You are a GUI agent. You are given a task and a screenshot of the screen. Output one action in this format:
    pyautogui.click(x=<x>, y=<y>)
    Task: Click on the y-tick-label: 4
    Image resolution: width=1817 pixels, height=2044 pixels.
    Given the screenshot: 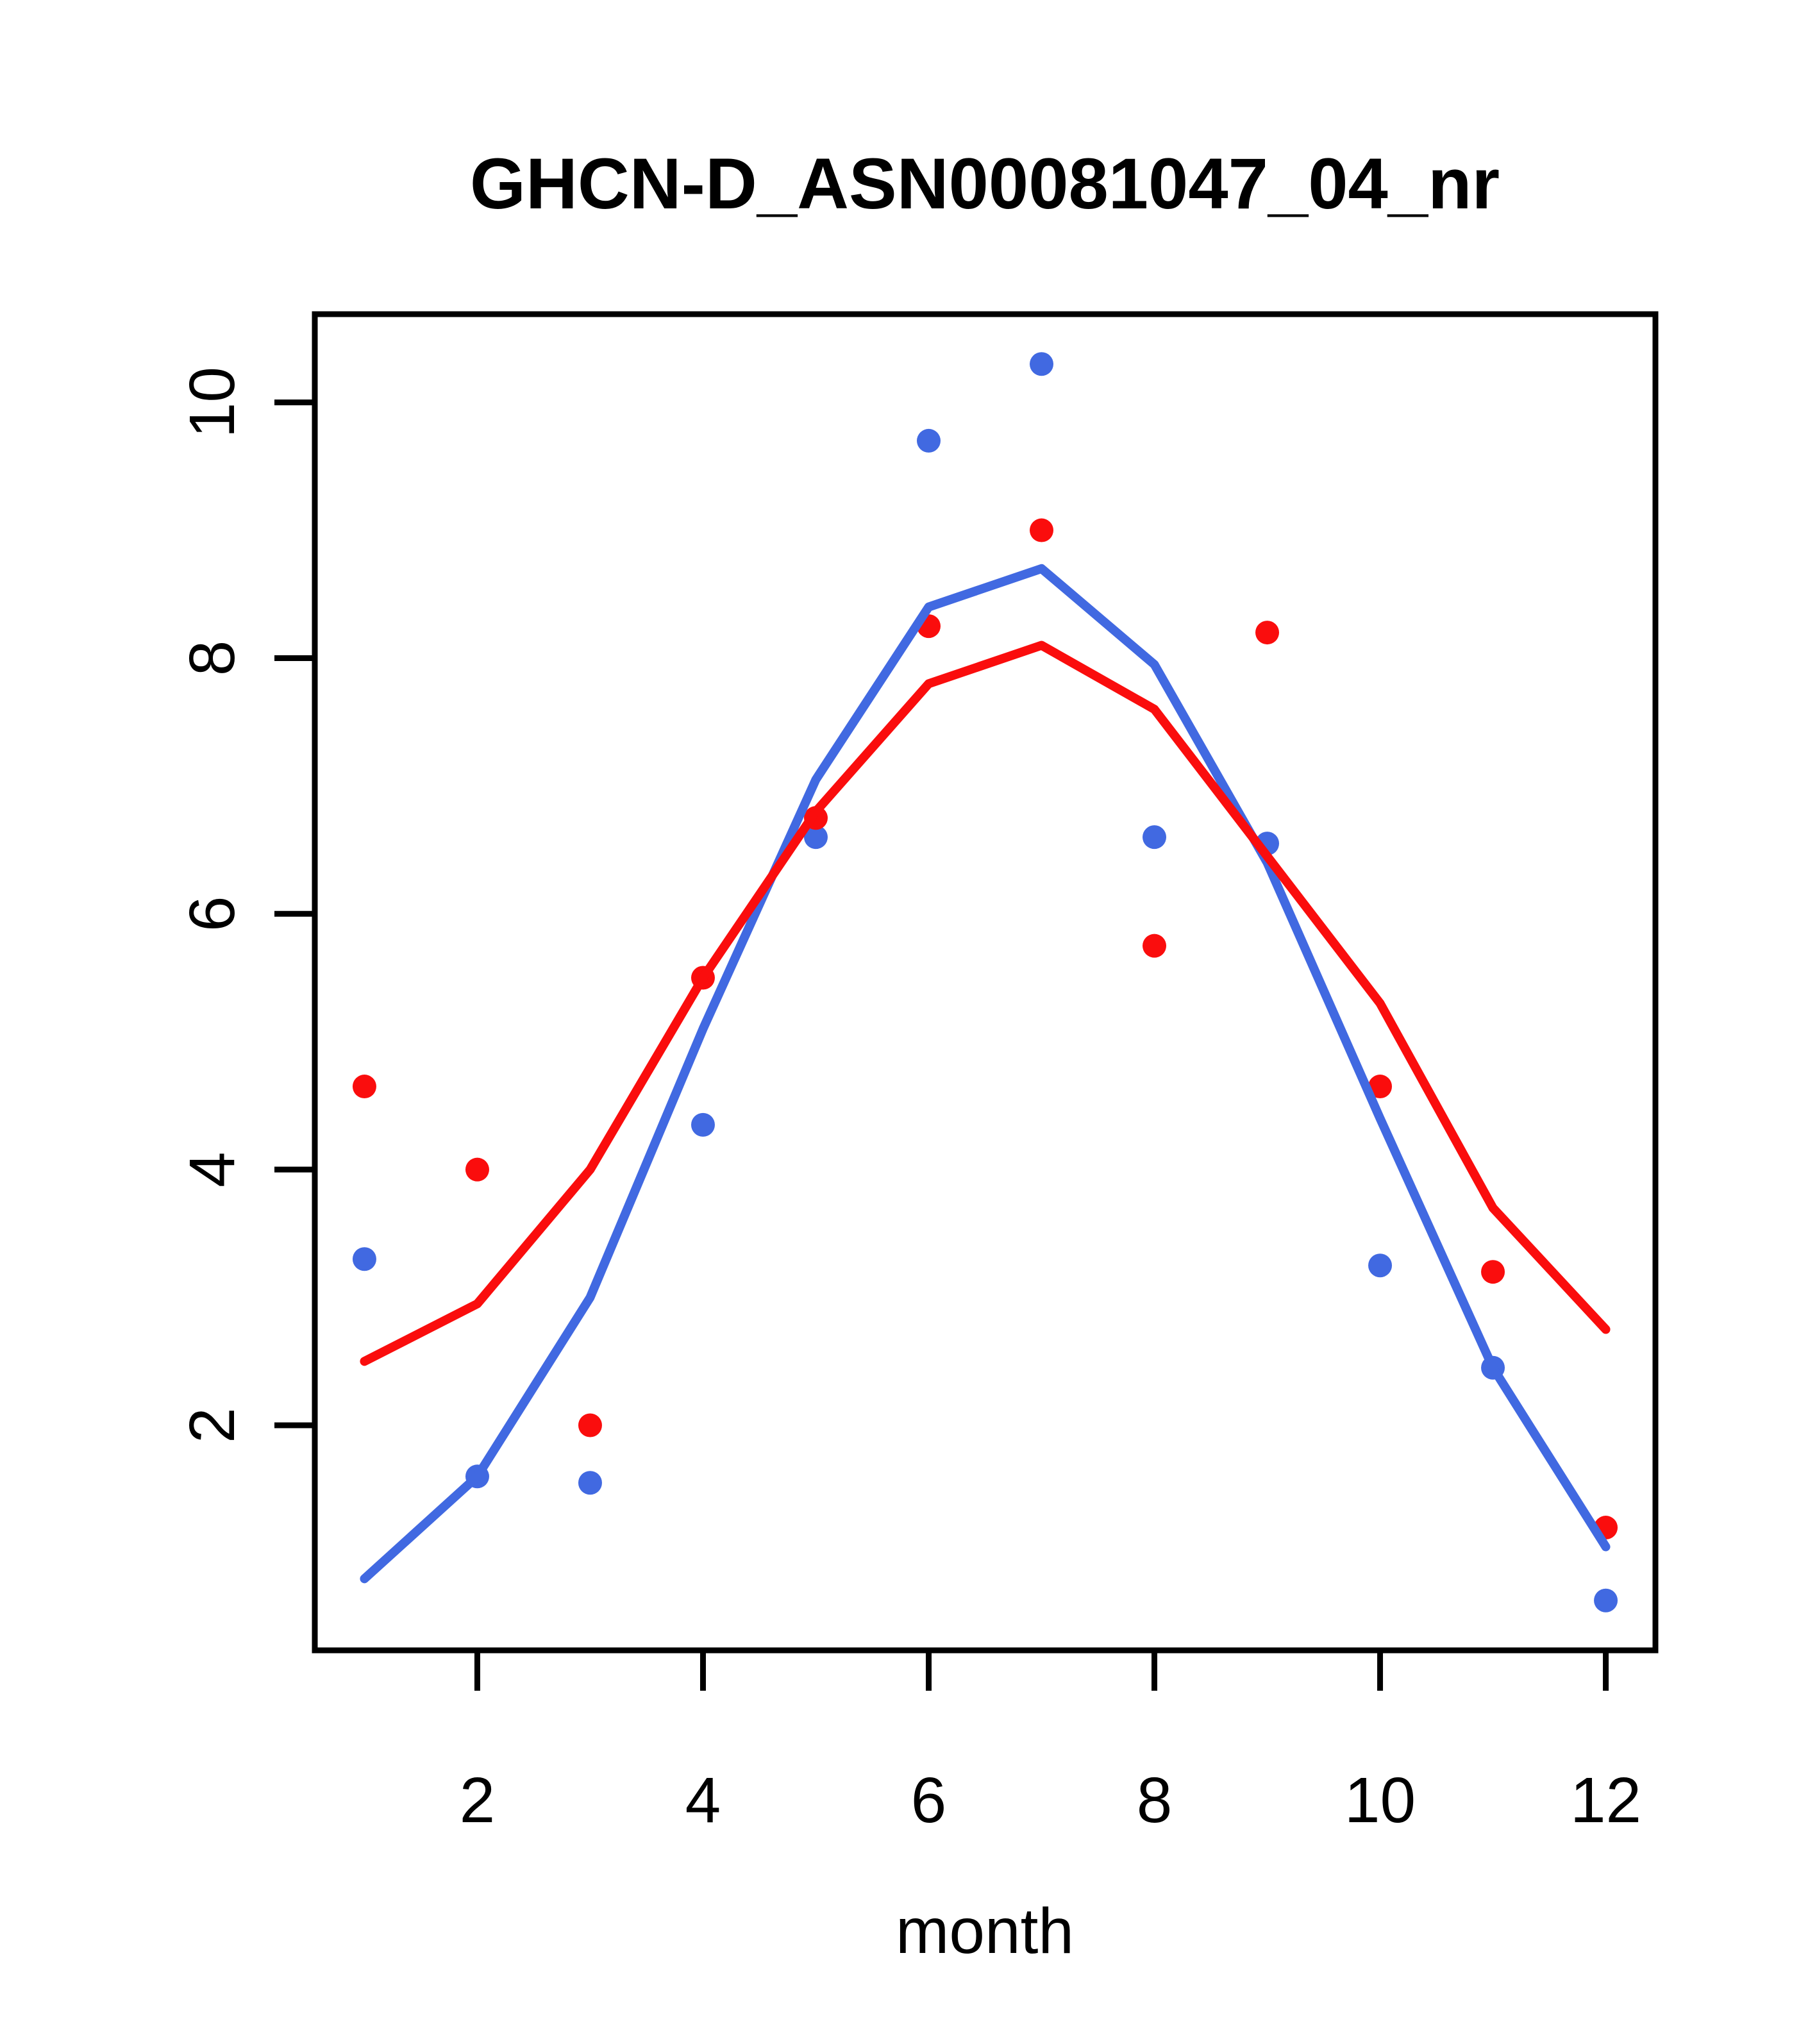 What is the action you would take?
    pyautogui.click(x=212, y=1169)
    